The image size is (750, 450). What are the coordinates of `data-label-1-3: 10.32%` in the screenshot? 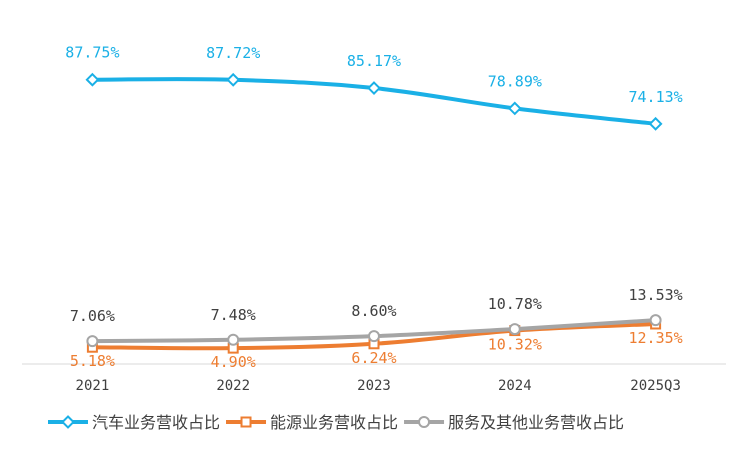 It's located at (515, 345).